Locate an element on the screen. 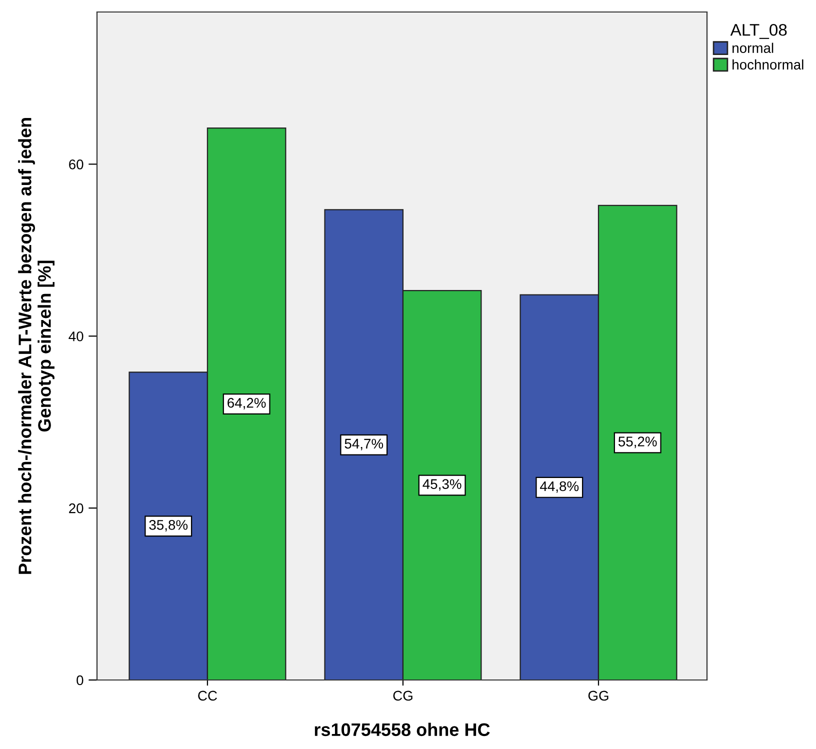 The height and width of the screenshot is (749, 816). y-axis-title: Prozent hoch-/normaler ALT-Werte bezogen auf jeden Genotyp einzeln [%] is located at coordinates (36, 346).